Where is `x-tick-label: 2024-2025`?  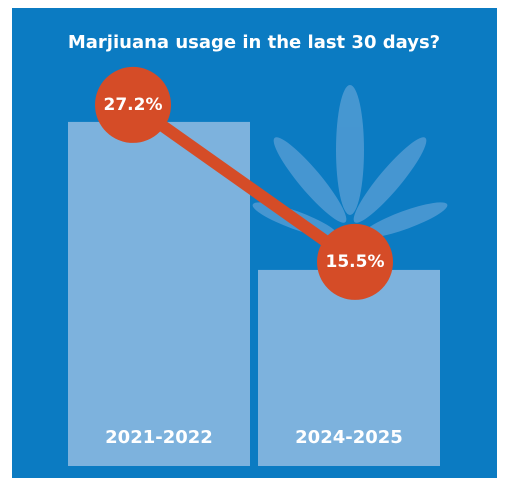 x-tick-label: 2024-2025 is located at coordinates (349, 437).